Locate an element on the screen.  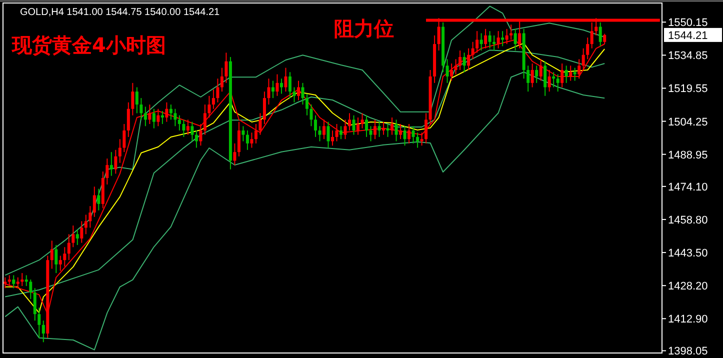
y-tick-label: 1398.05 is located at coordinates (688, 352).